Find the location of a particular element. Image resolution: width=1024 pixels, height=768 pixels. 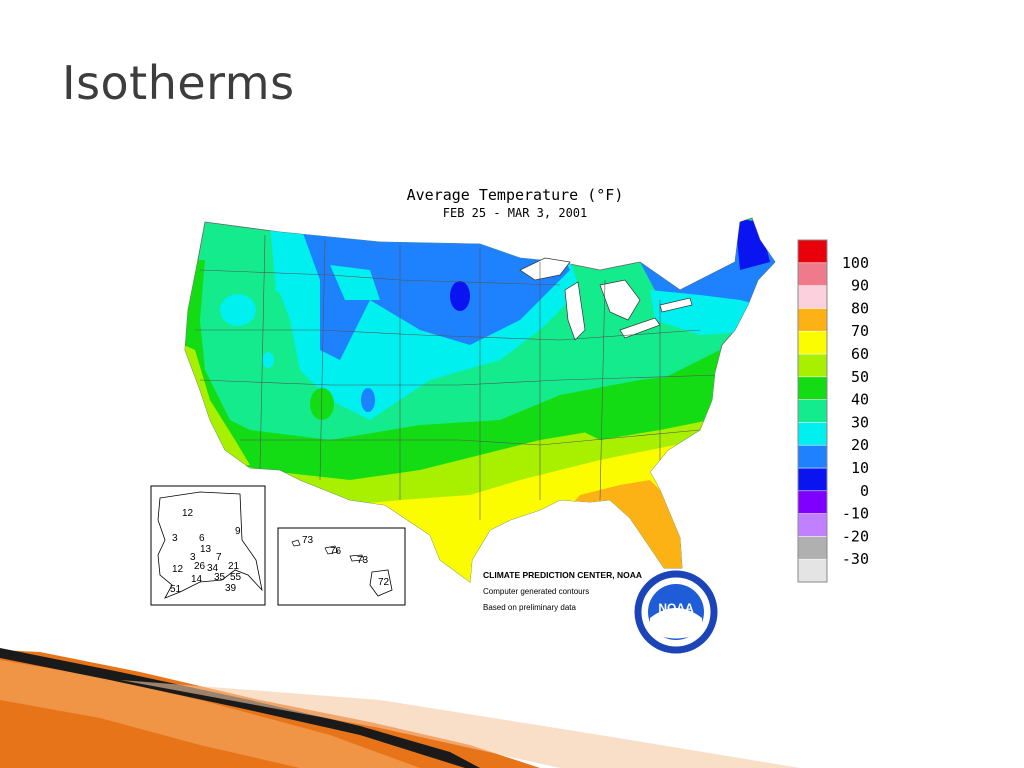

hawaii-value: 72 is located at coordinates (384, 582).